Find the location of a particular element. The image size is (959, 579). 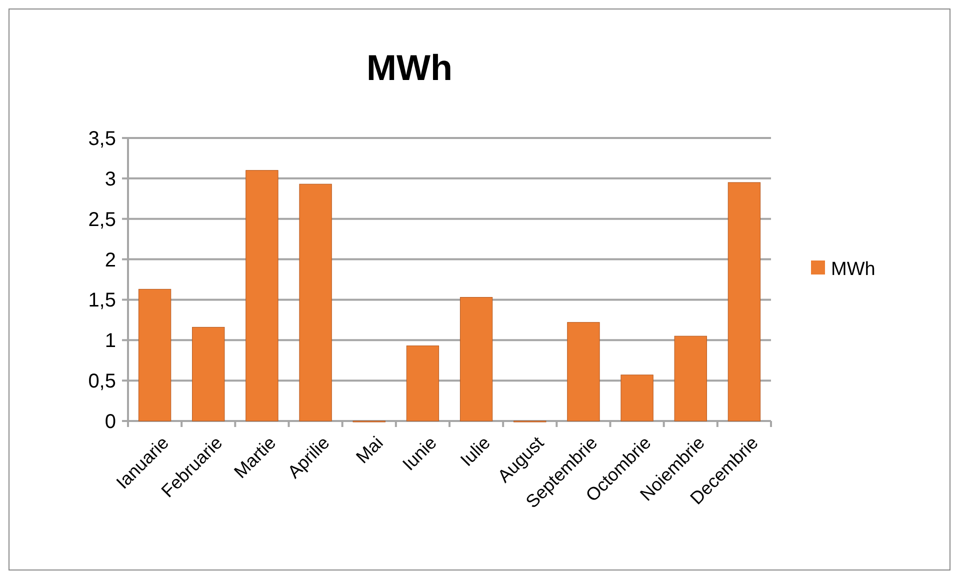

y-tick-label: 0 is located at coordinates (110, 422).